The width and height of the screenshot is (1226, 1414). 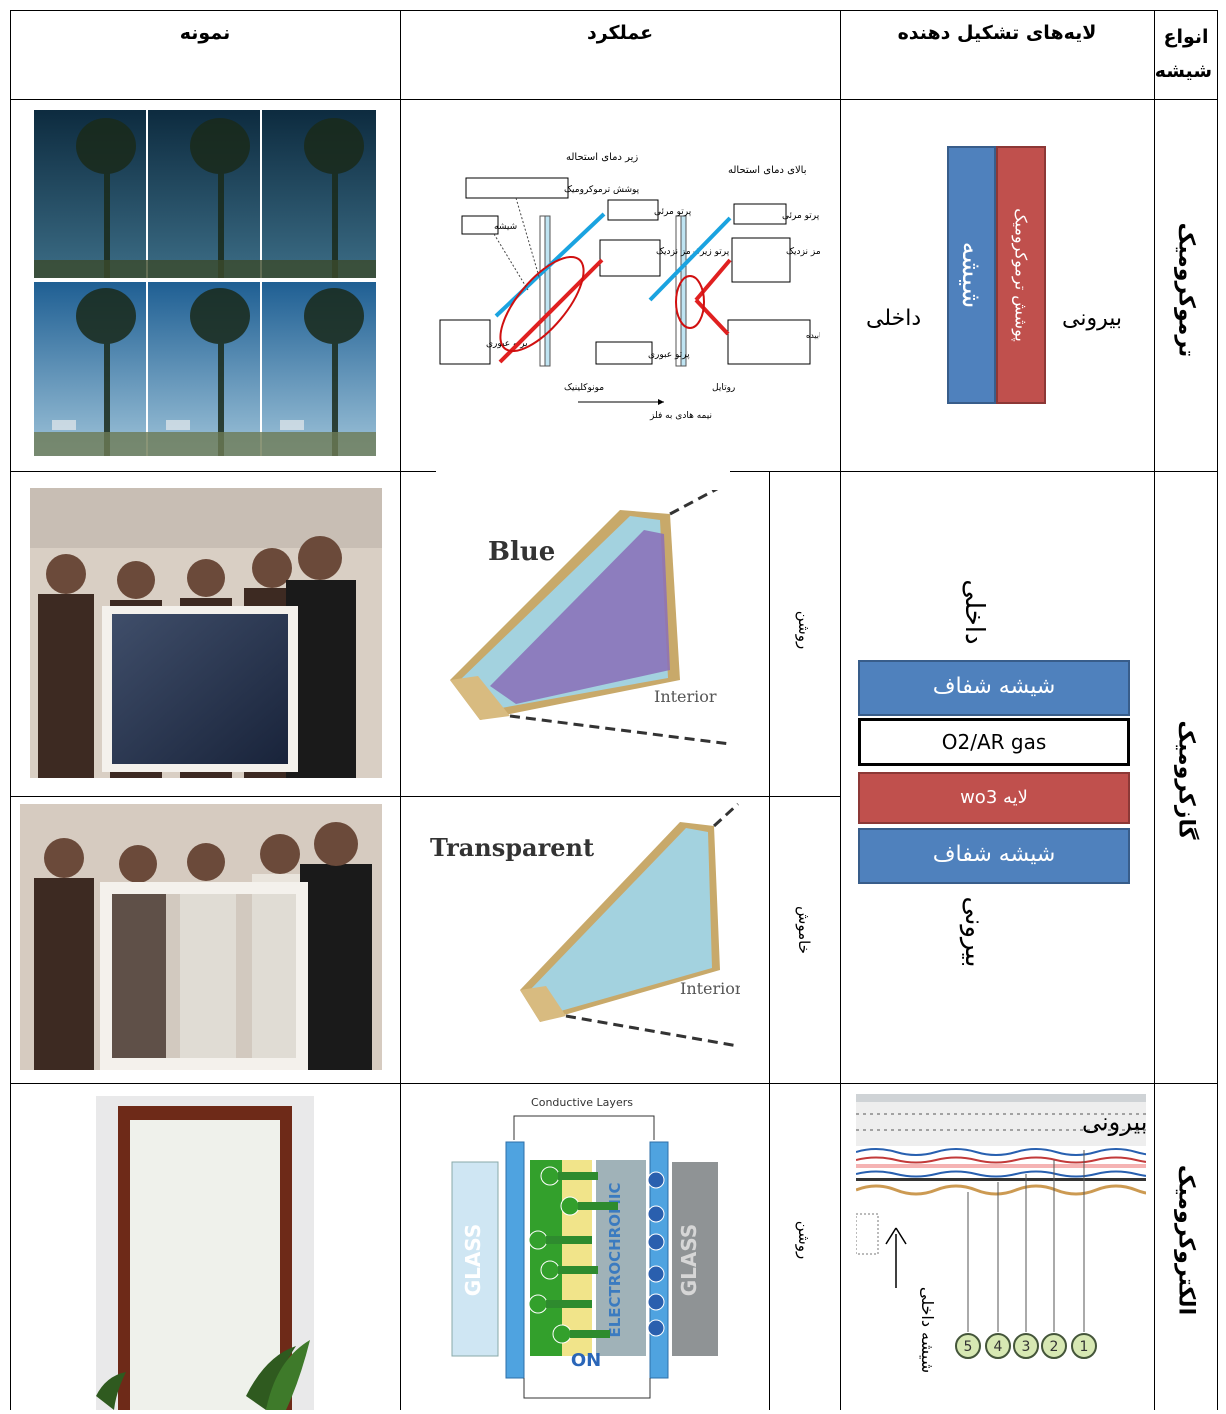 I want to click on diagram-interior-blue: Interior, so click(x=685, y=696).